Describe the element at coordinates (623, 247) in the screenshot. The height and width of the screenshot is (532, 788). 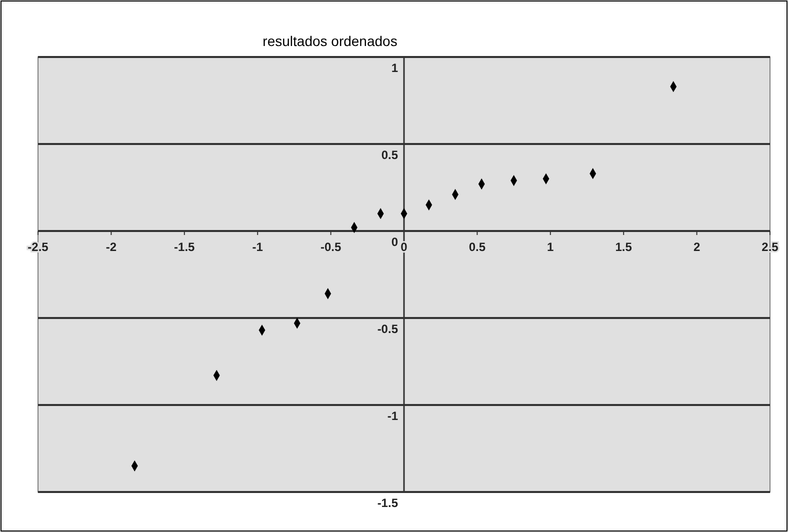
I see `x-tick-label: 1.5` at that location.